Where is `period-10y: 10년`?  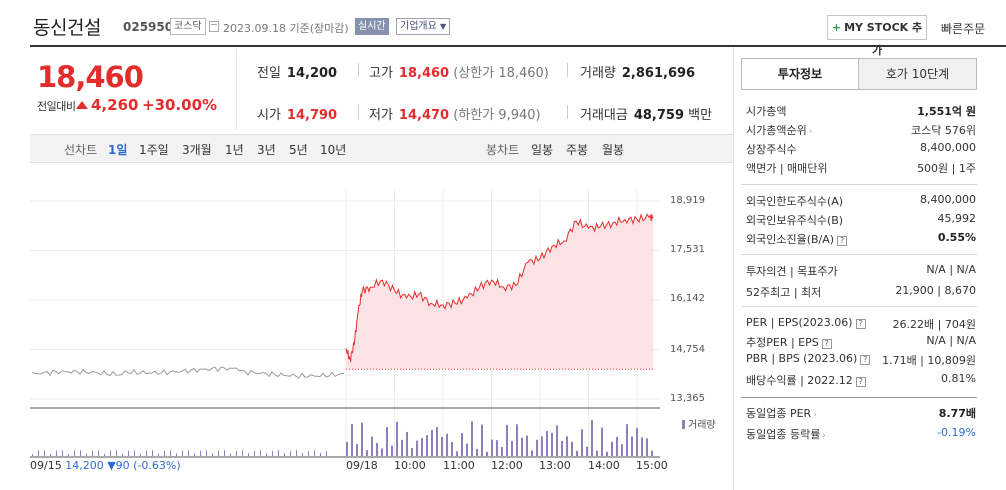
period-10y: 10년 is located at coordinates (333, 150).